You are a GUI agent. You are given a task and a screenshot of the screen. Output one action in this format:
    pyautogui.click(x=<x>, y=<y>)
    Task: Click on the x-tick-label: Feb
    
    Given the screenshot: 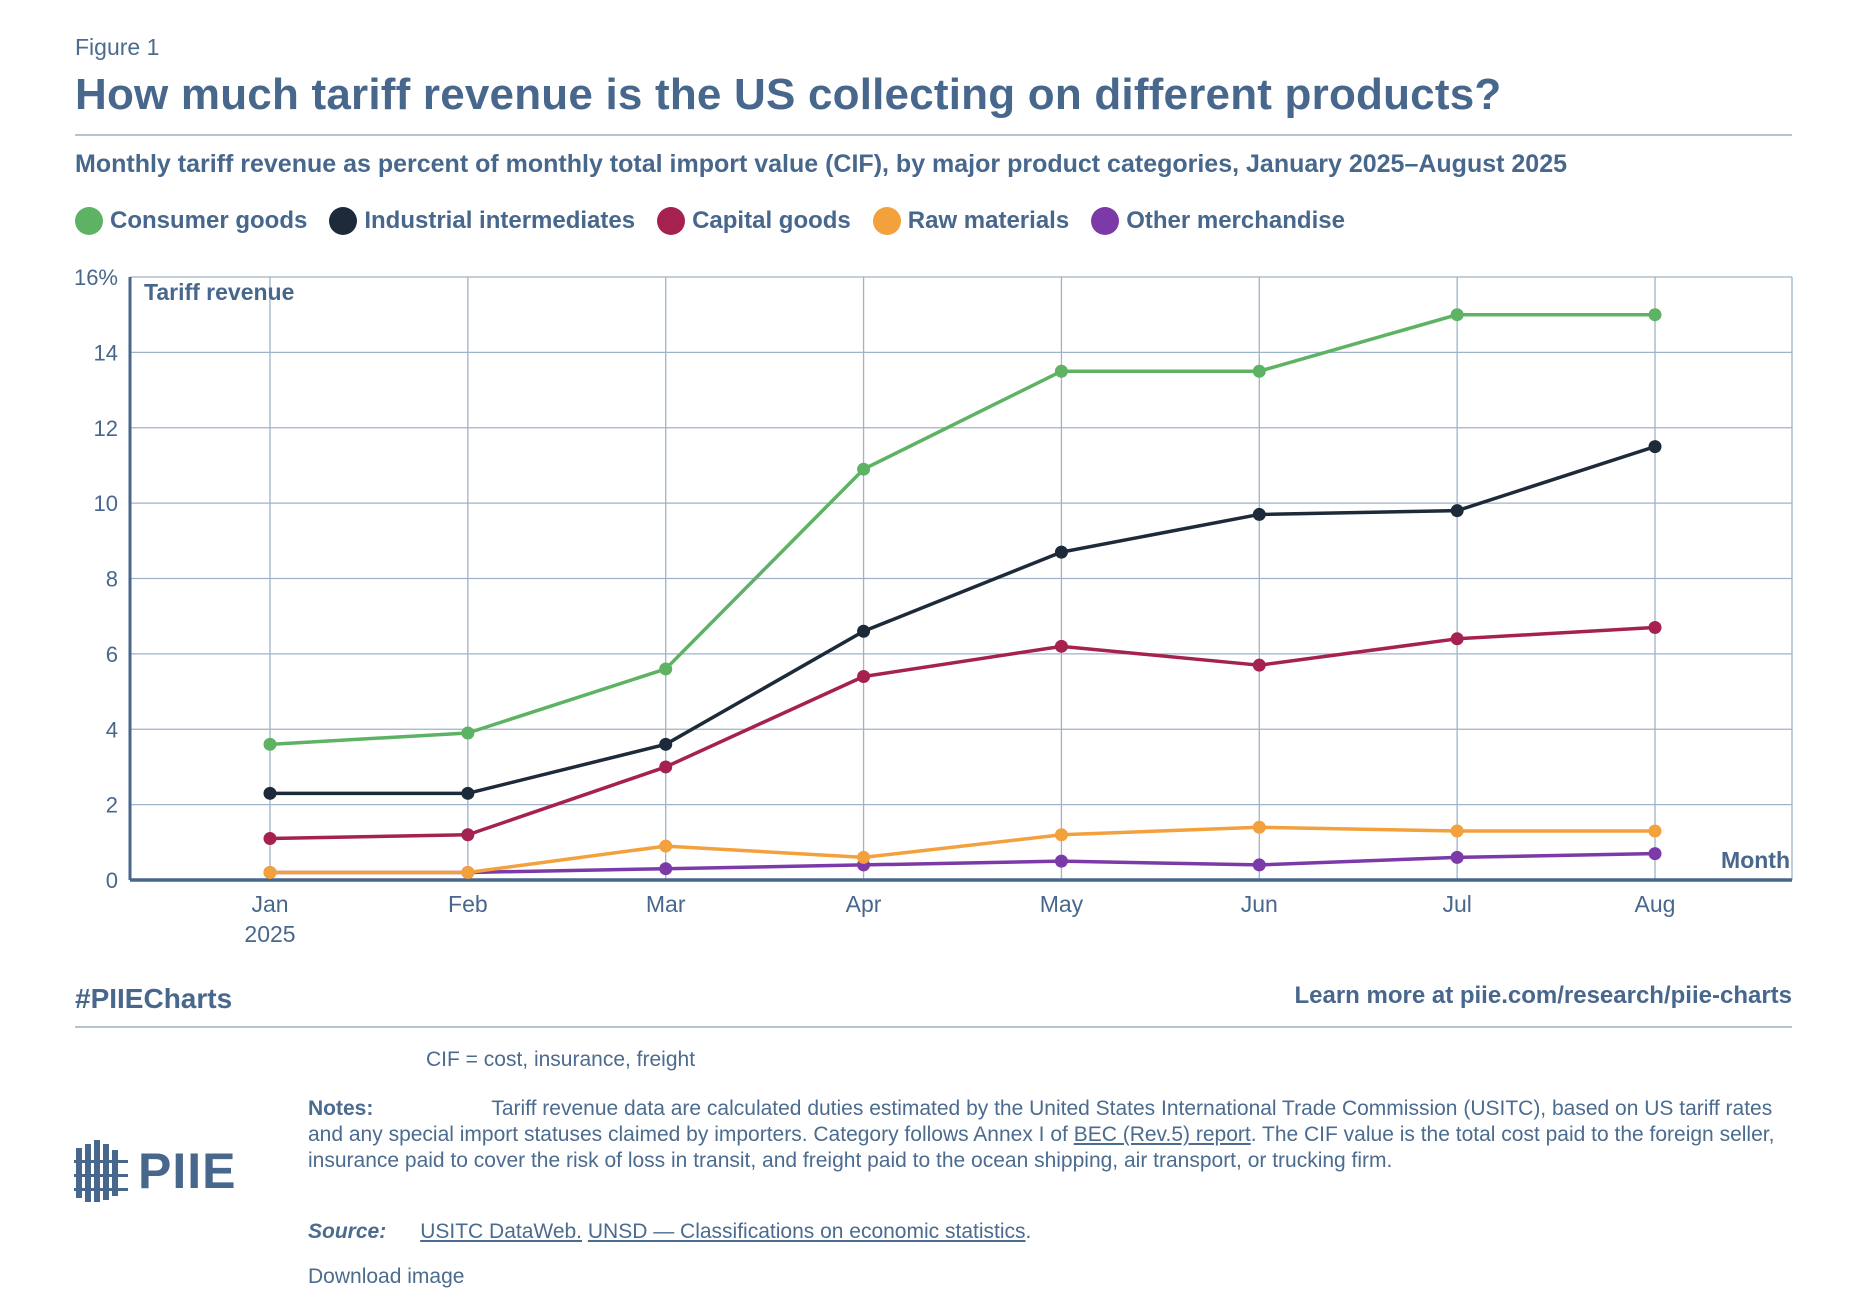 What is the action you would take?
    pyautogui.click(x=468, y=904)
    